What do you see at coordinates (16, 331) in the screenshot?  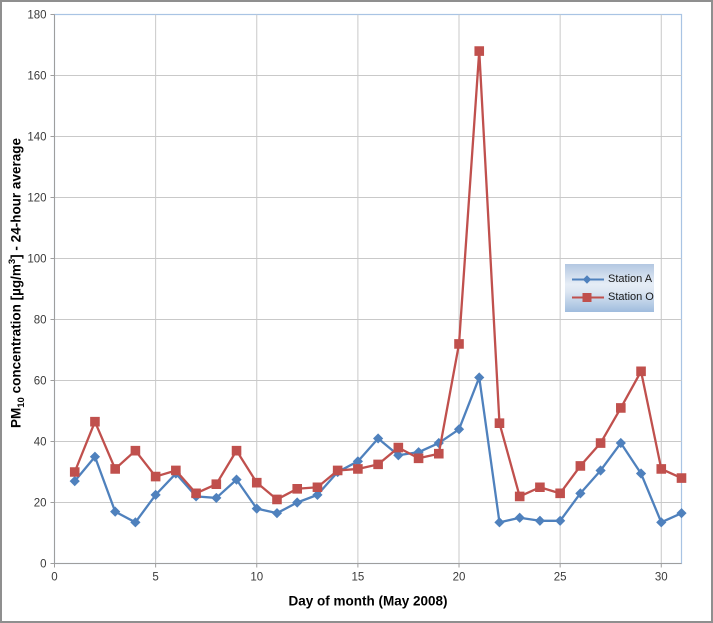 I see `y-axis-title-mid: concentration [µg/m` at bounding box center [16, 331].